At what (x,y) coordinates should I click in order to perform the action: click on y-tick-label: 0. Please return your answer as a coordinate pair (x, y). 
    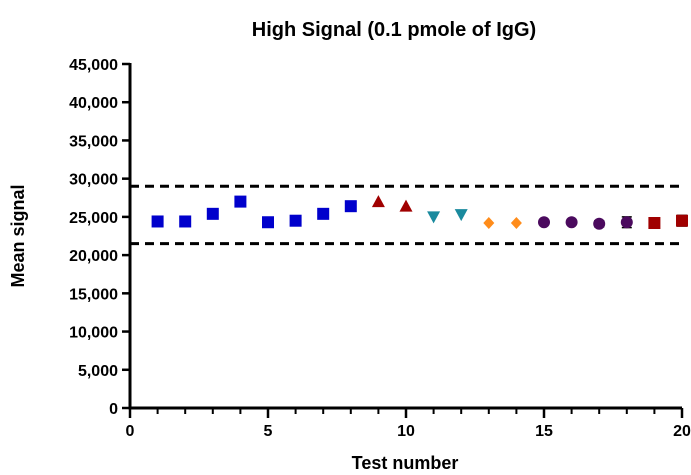
    Looking at the image, I should click on (113, 409).